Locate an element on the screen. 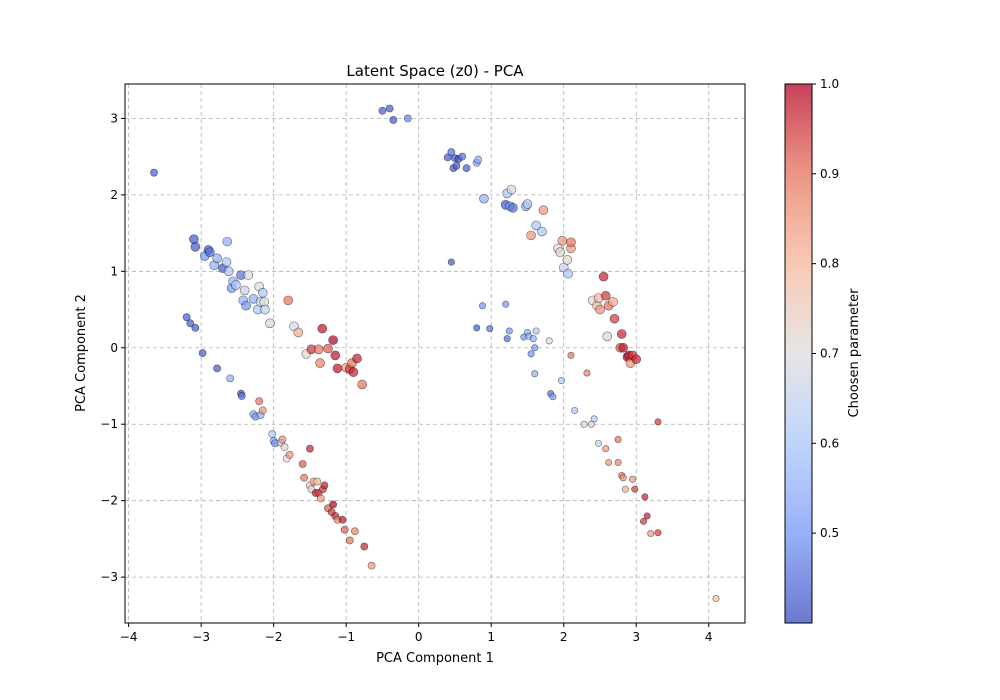  x-axis-ticks: −4 −3 −2 −1 0 1 2 3 4 is located at coordinates (416, 633).